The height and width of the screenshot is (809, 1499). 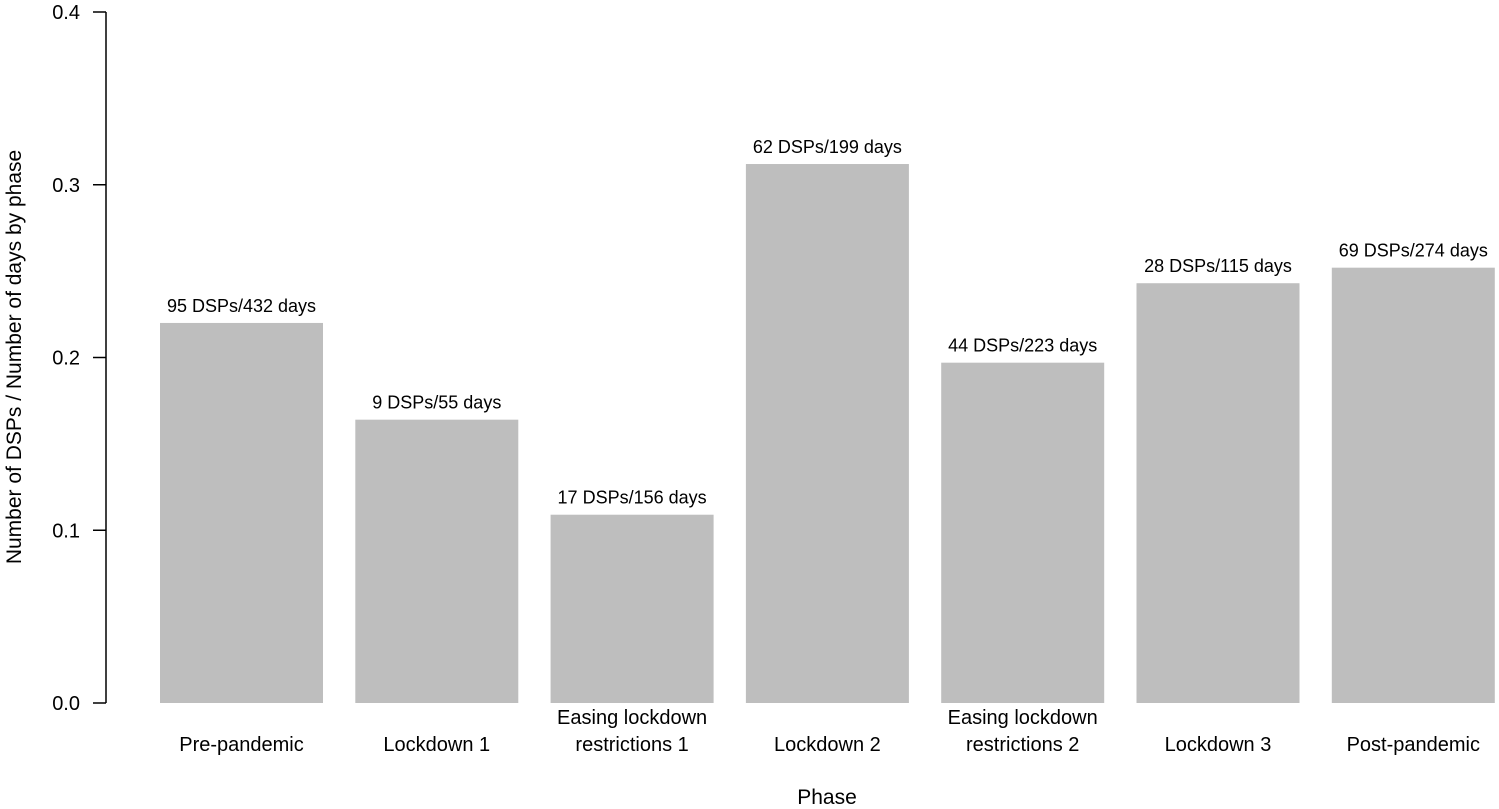 I want to click on category-label: Lockdown 1, so click(x=436, y=745).